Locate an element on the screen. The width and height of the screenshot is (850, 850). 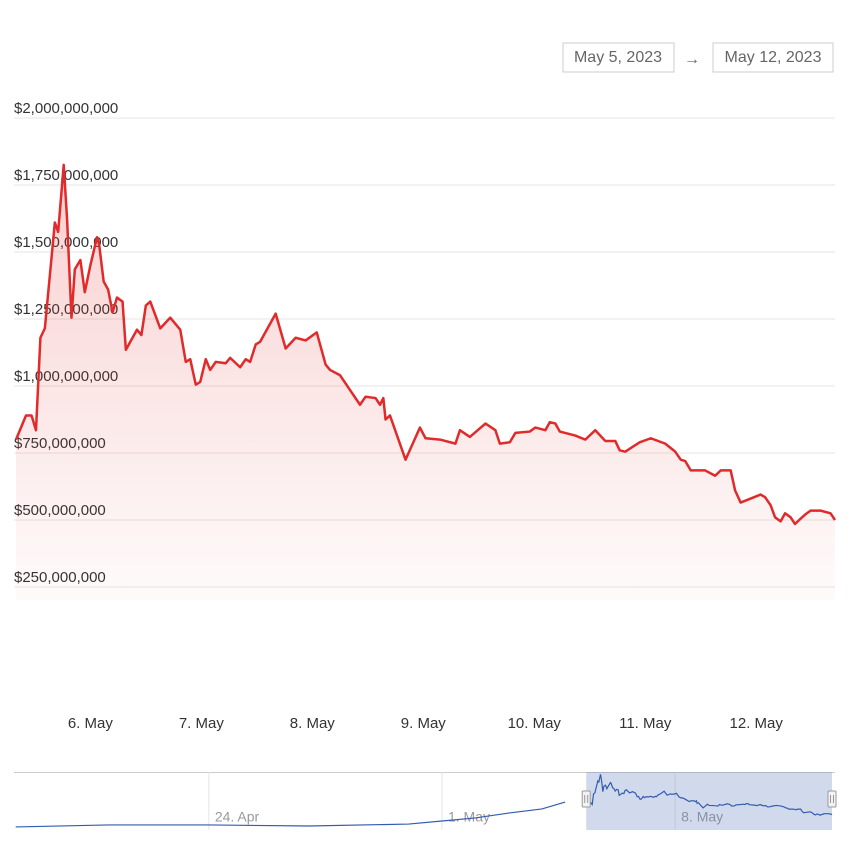
navigator-selection is located at coordinates (709, 801).